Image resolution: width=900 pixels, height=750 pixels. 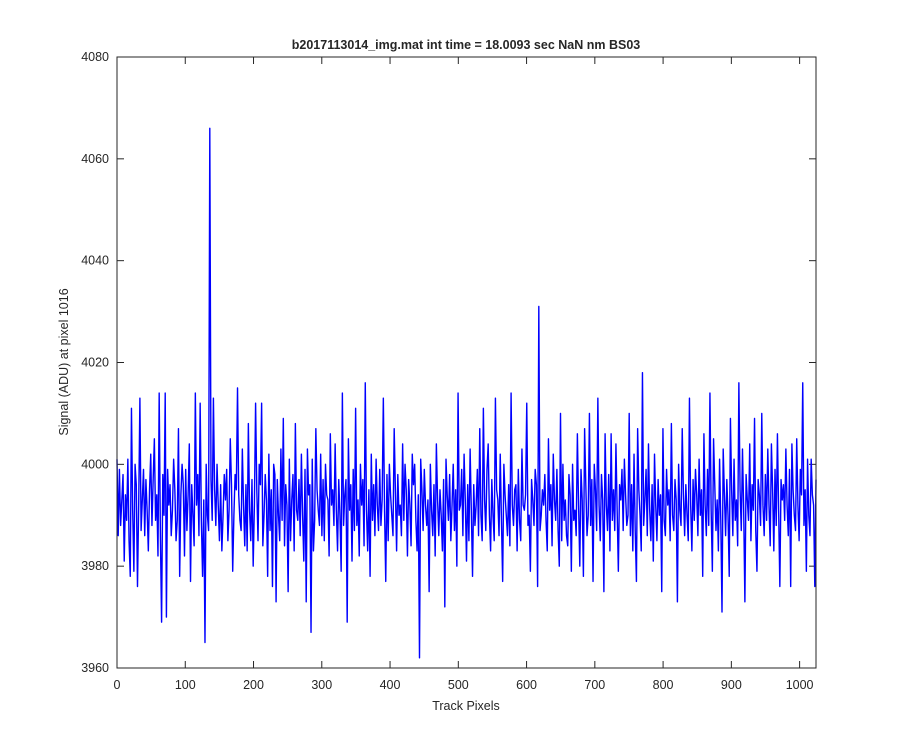 What do you see at coordinates (663, 685) in the screenshot?
I see `x-tick-label: 800` at bounding box center [663, 685].